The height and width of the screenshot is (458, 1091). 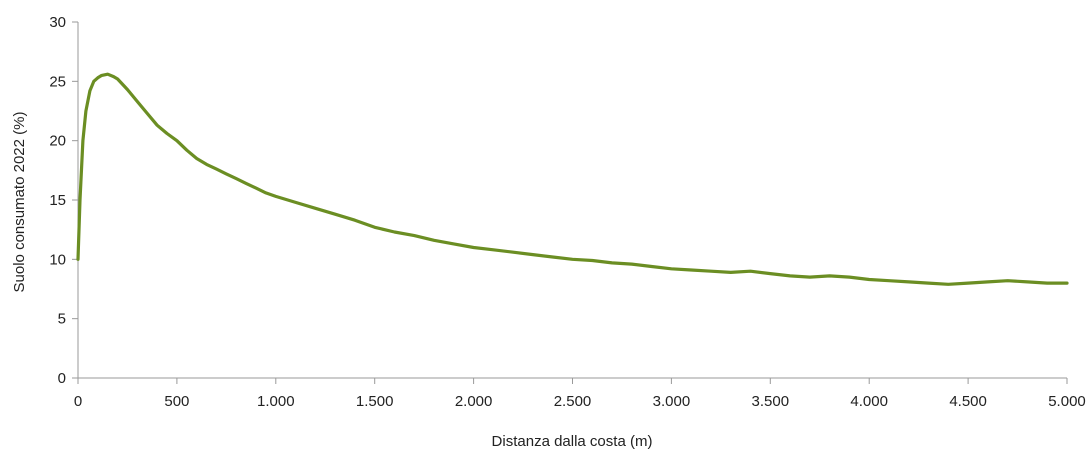 What do you see at coordinates (57, 81) in the screenshot?
I see `y-tick-label: 25` at bounding box center [57, 81].